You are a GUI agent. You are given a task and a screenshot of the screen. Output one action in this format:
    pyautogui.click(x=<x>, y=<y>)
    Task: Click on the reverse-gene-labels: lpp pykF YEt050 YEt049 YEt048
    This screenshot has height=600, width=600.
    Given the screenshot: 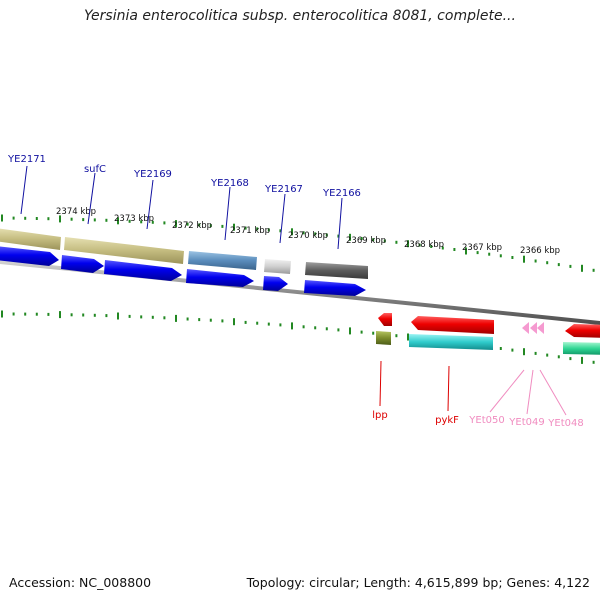 What is the action you would take?
    pyautogui.click(x=477, y=419)
    